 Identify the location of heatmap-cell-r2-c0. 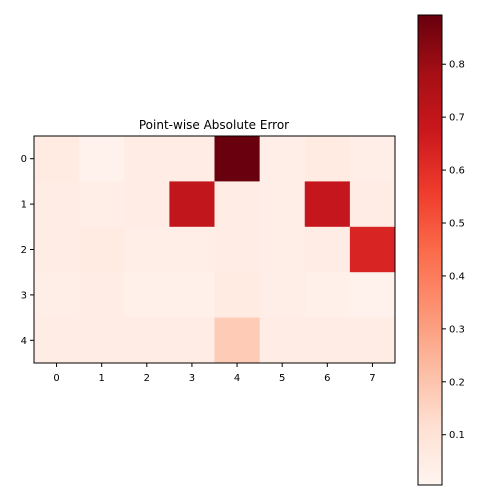
(57, 249).